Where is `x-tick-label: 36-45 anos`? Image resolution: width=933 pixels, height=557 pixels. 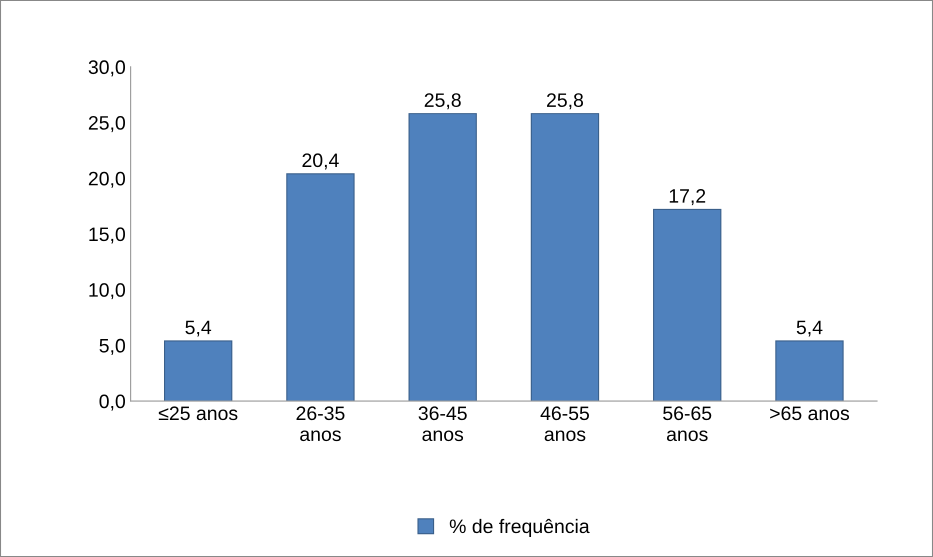 x-tick-label: 36-45 anos is located at coordinates (442, 424).